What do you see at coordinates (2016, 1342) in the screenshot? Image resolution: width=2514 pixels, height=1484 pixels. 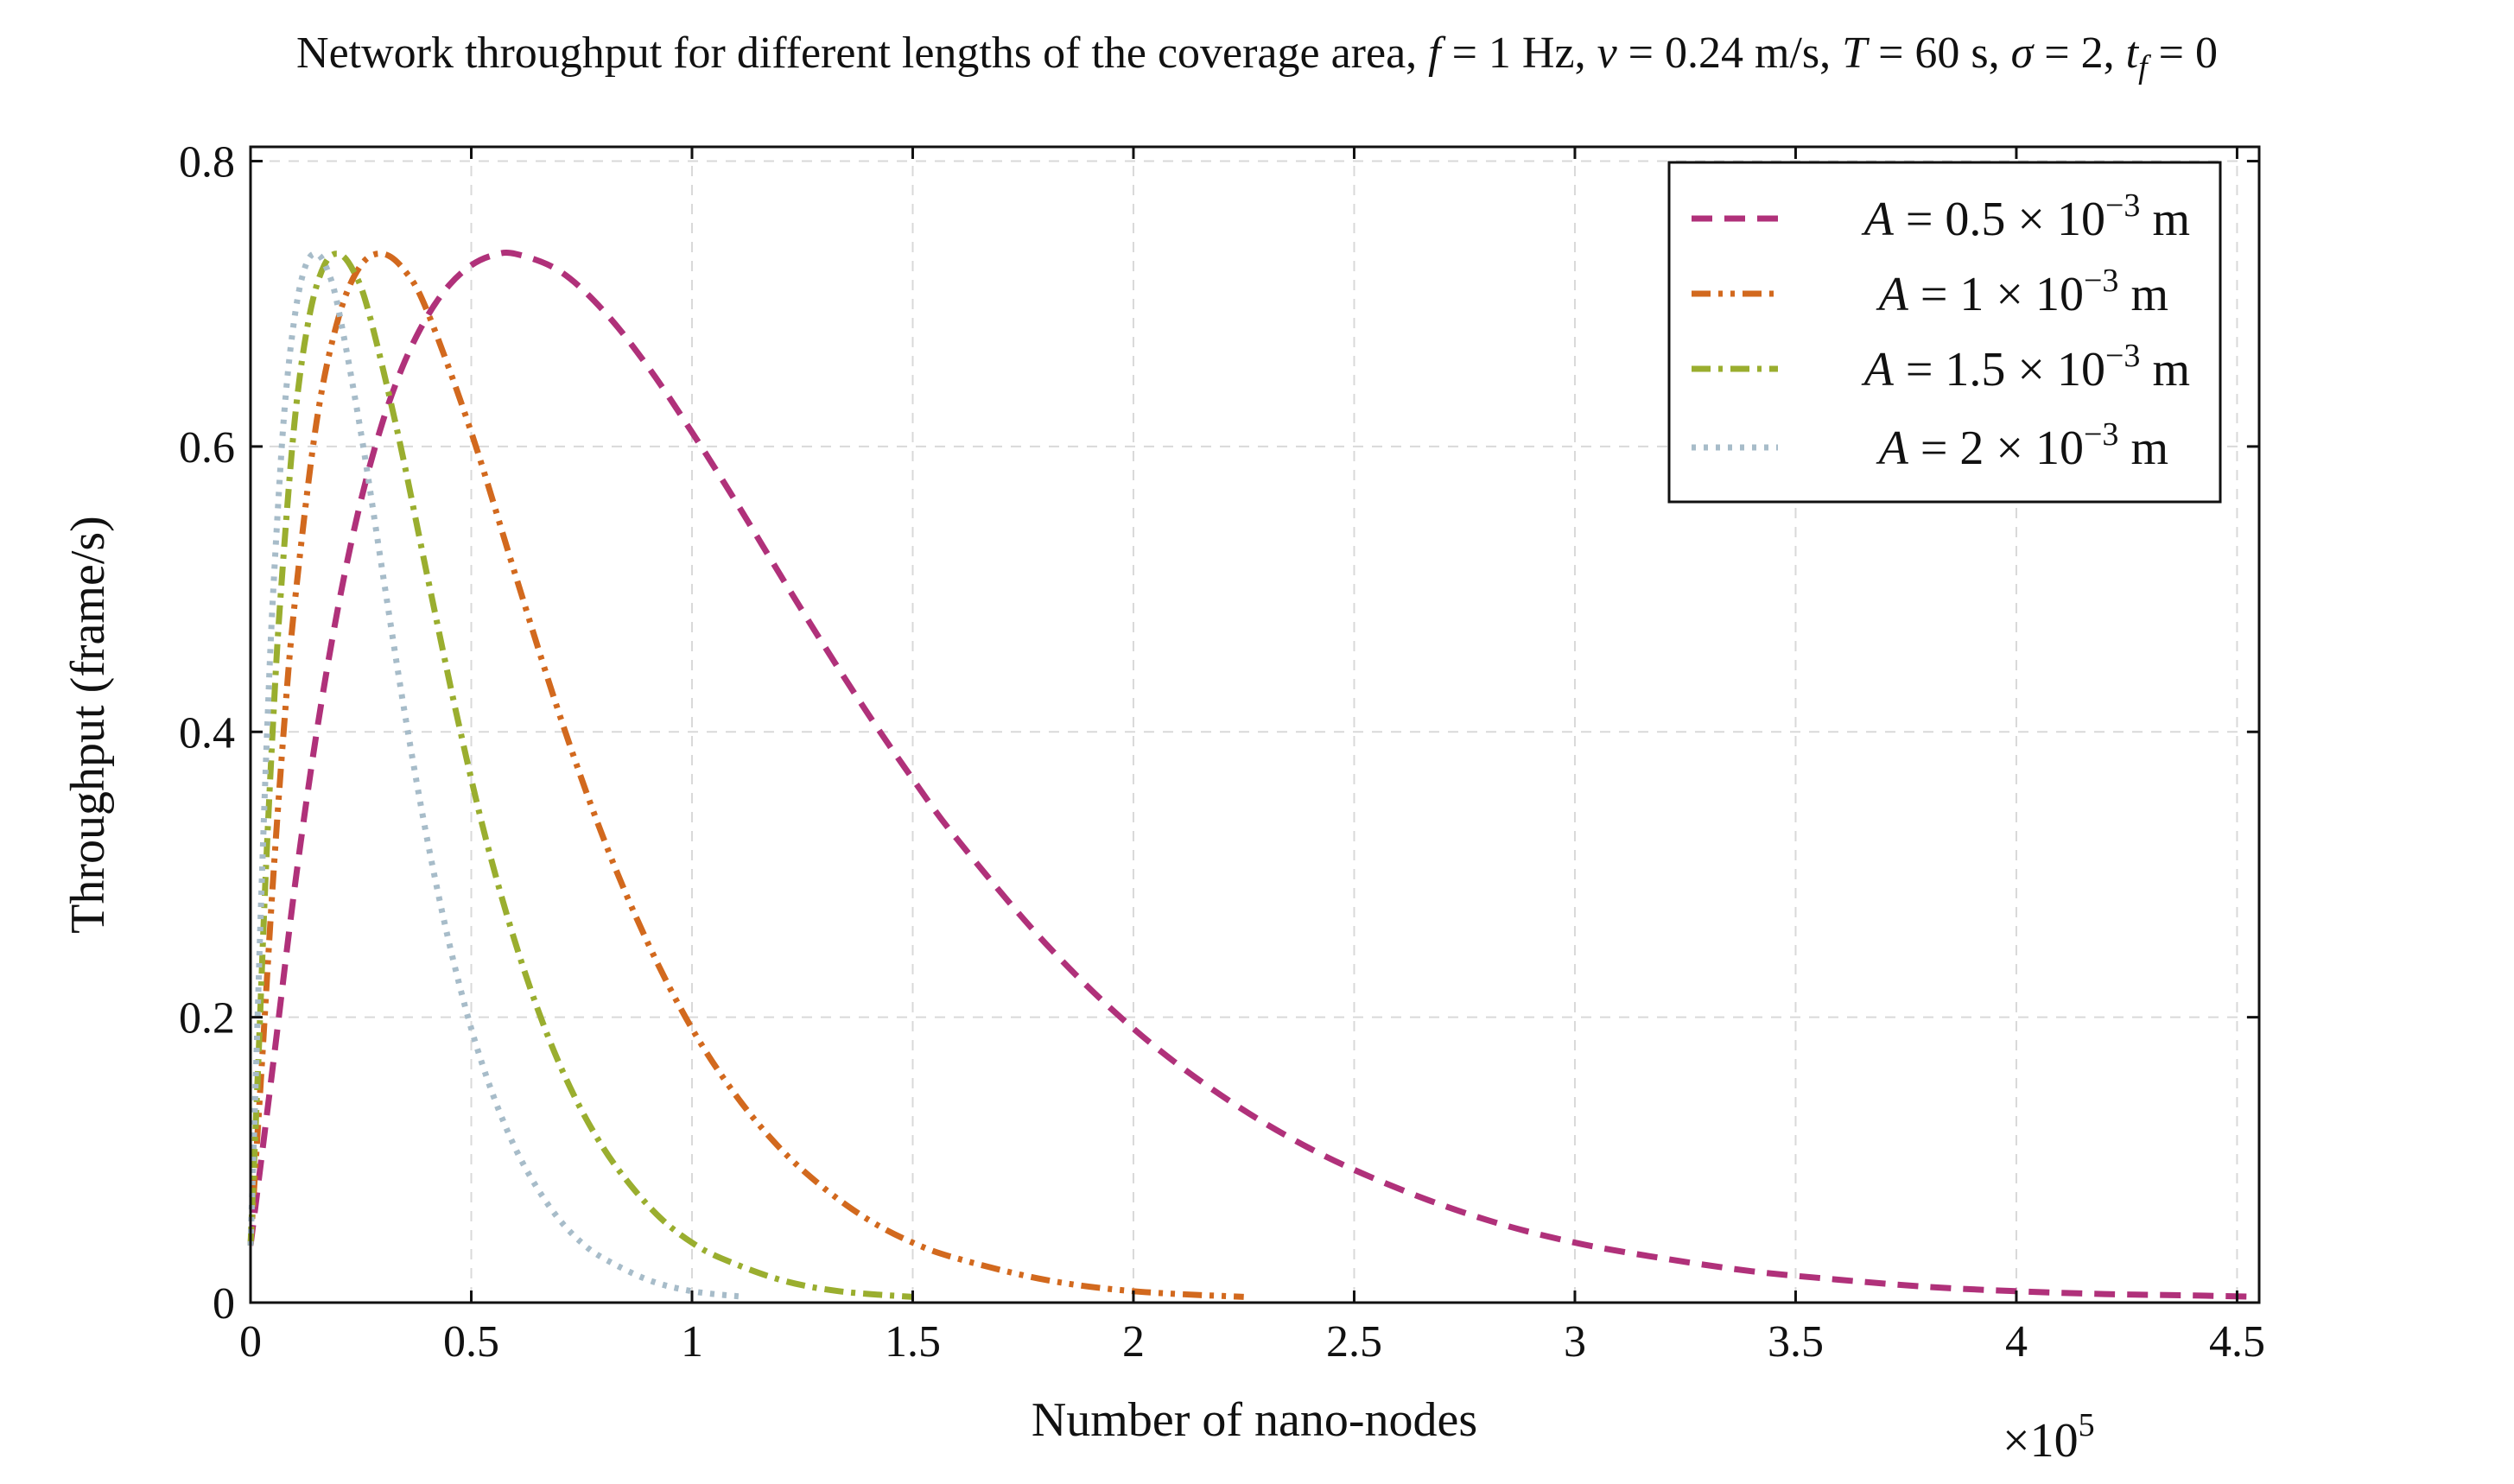 I see `x-tick-label: 4` at bounding box center [2016, 1342].